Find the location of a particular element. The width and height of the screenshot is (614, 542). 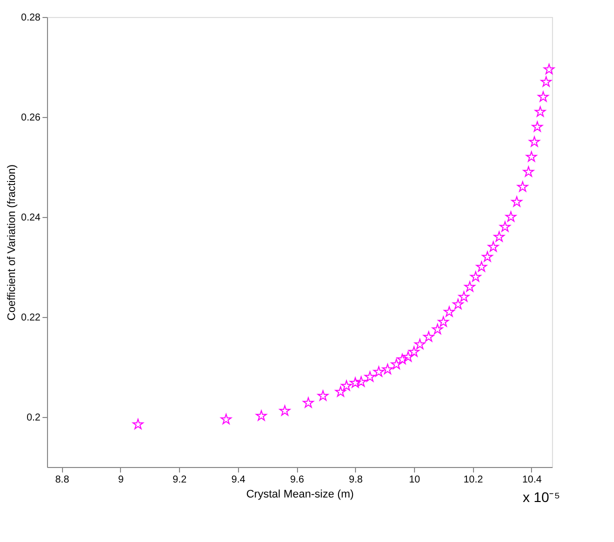

x-tick-label: 10.4 is located at coordinates (532, 480).